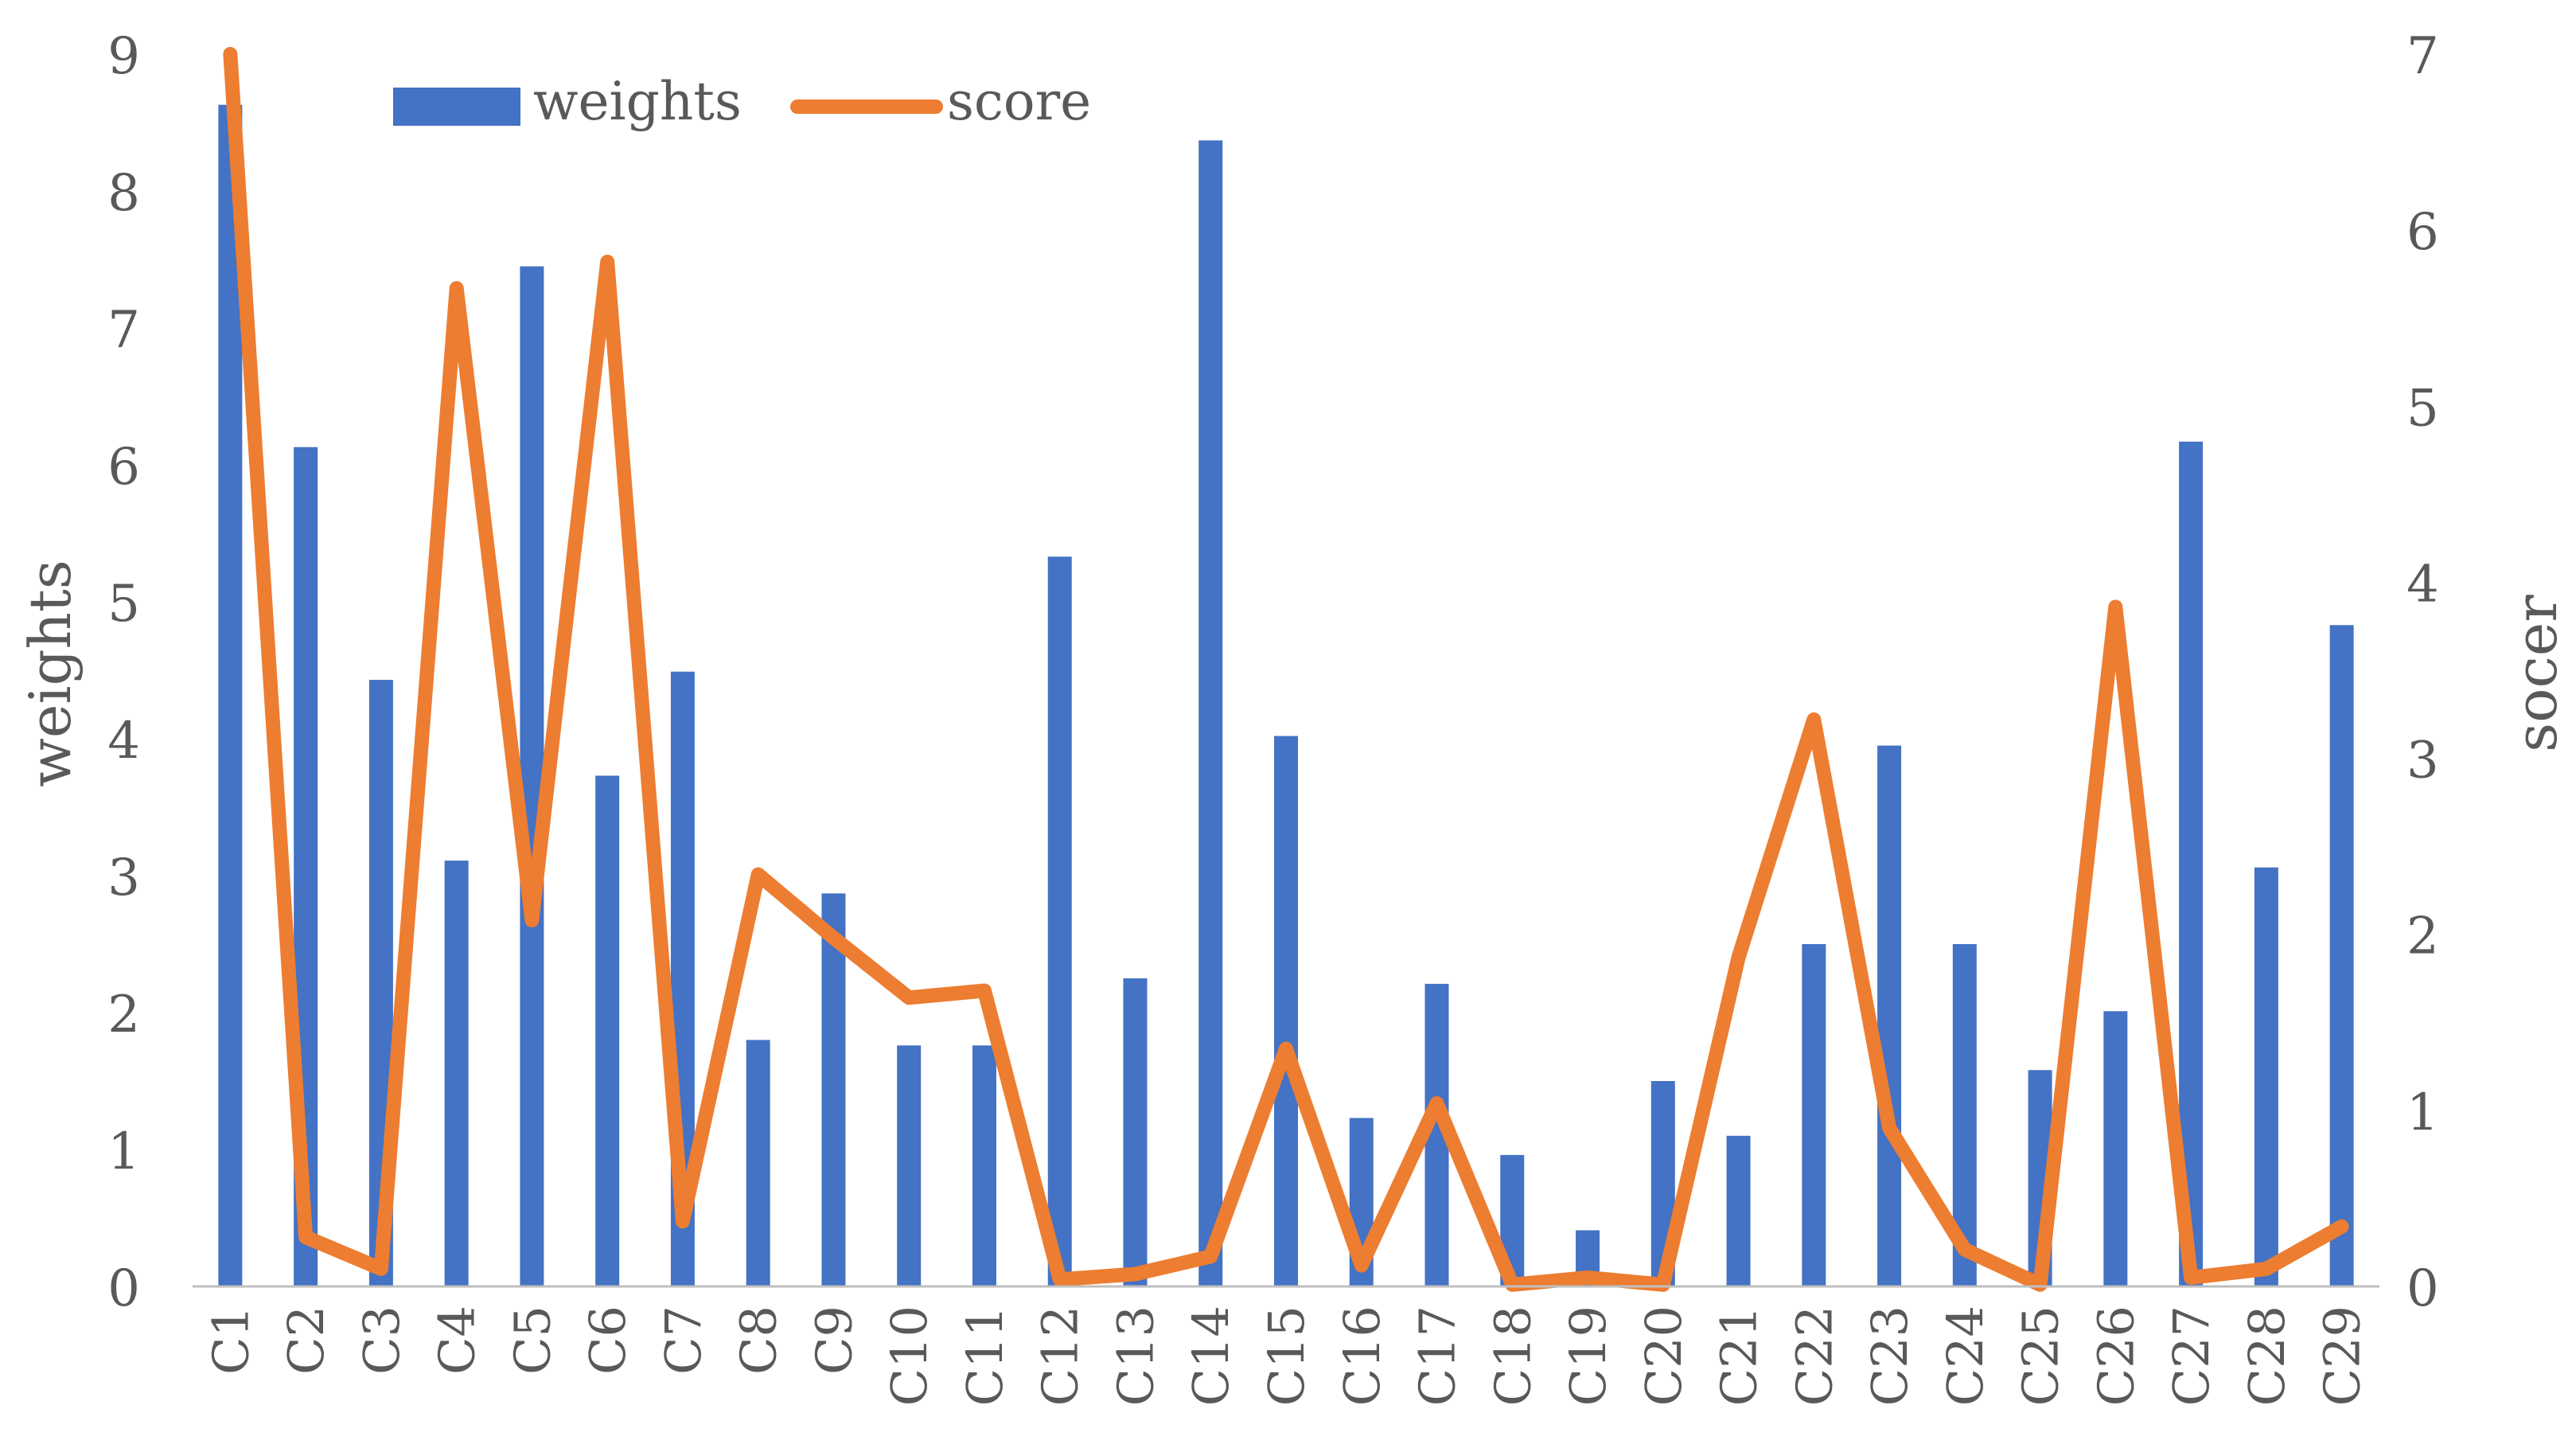 The image size is (2576, 1452). I want to click on x-tick-label-c1: C1, so click(230, 1340).